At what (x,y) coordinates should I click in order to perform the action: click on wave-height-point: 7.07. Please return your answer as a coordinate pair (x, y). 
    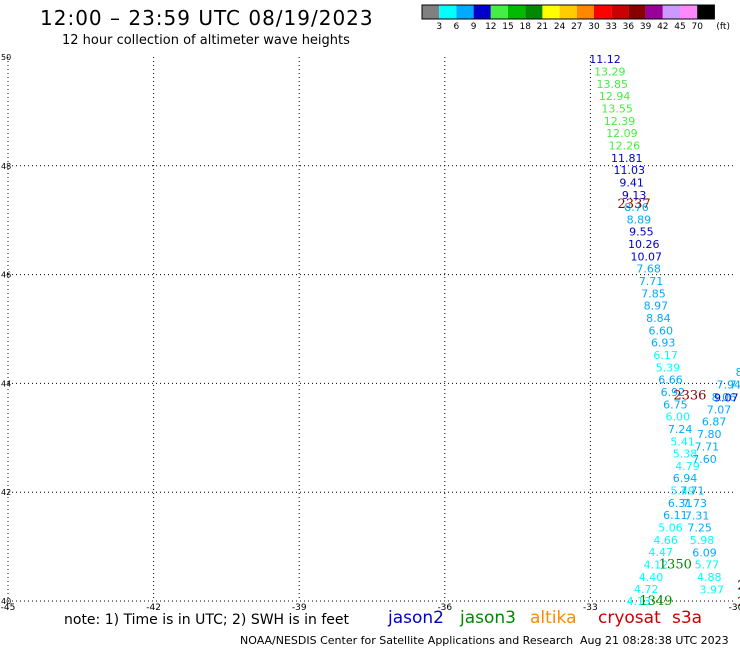
    Looking at the image, I should click on (719, 410).